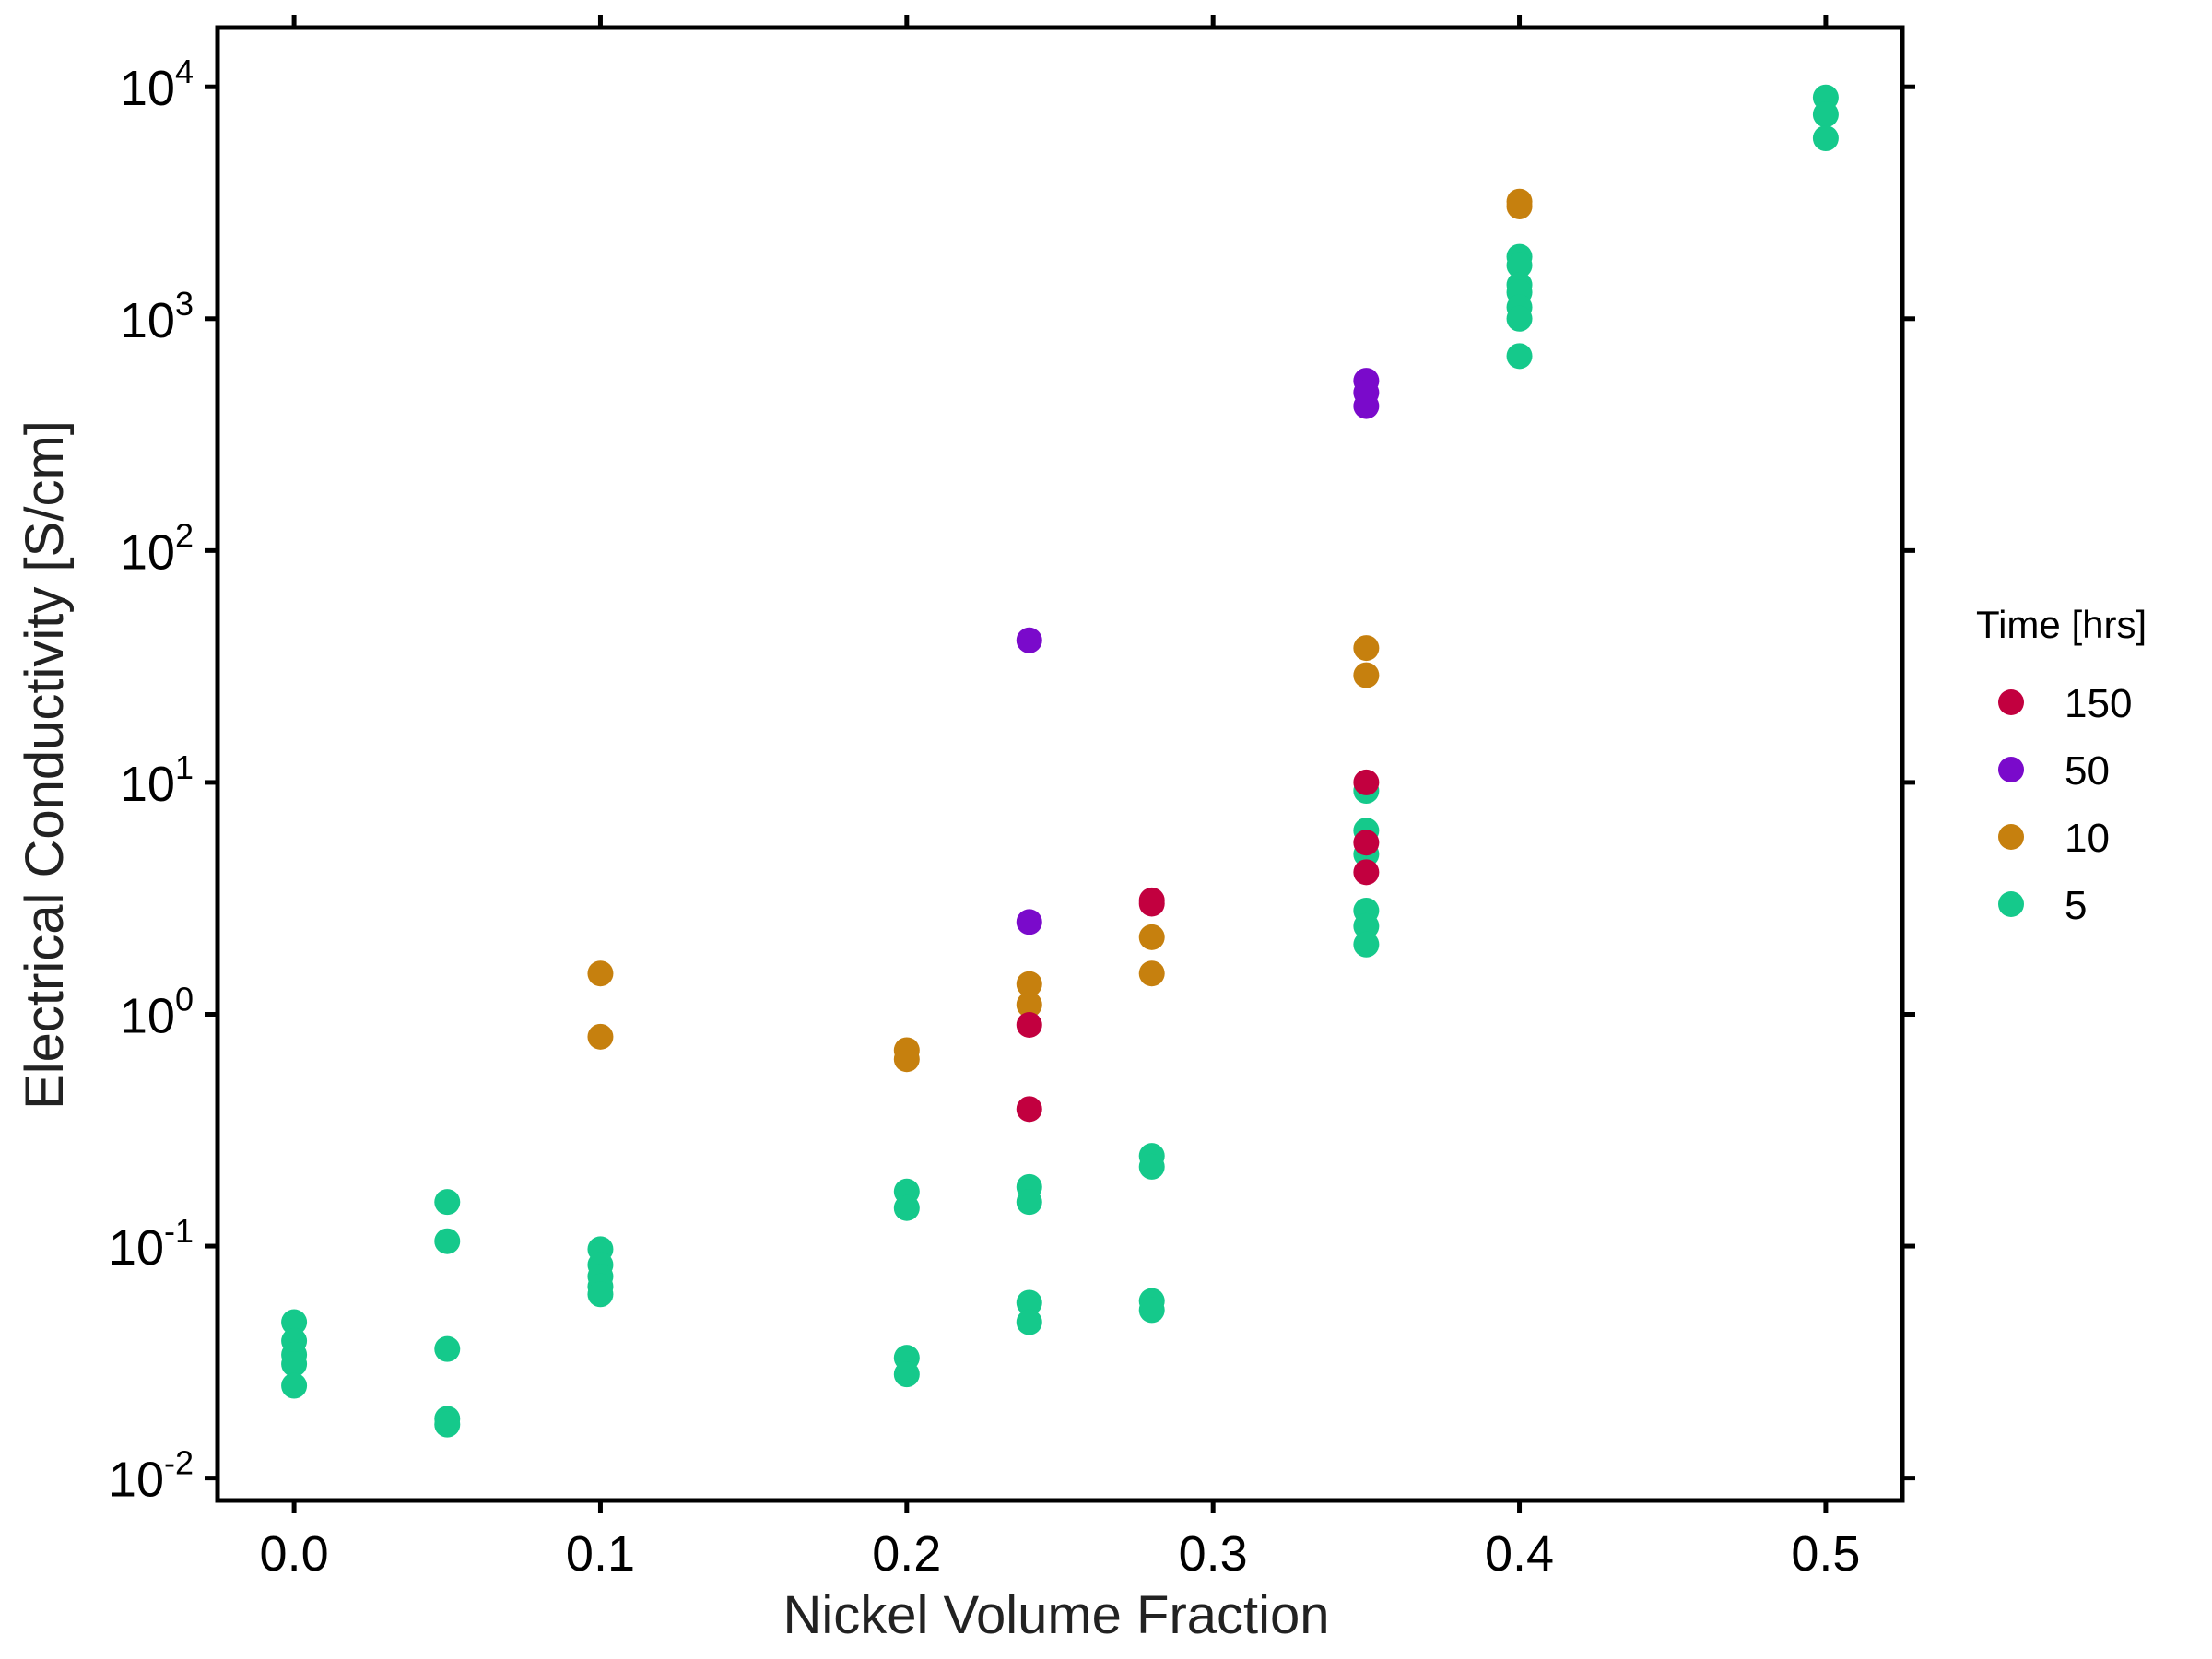 The width and height of the screenshot is (2212, 1659). I want to click on y-axis-title: Electrical Conductivity [S/cm], so click(45, 765).